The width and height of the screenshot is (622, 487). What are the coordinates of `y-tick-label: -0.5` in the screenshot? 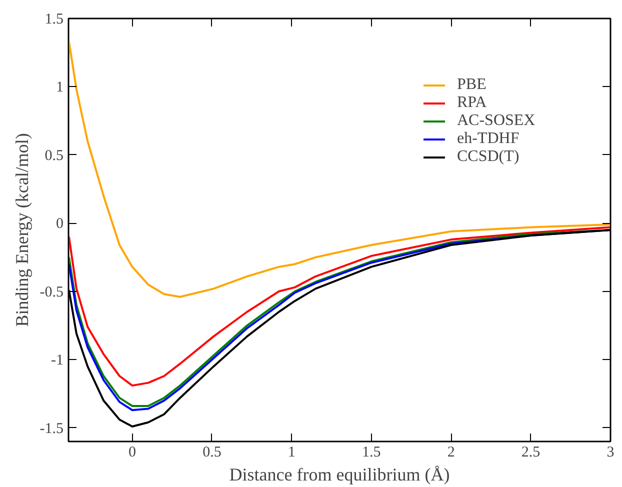 It's located at (52, 292).